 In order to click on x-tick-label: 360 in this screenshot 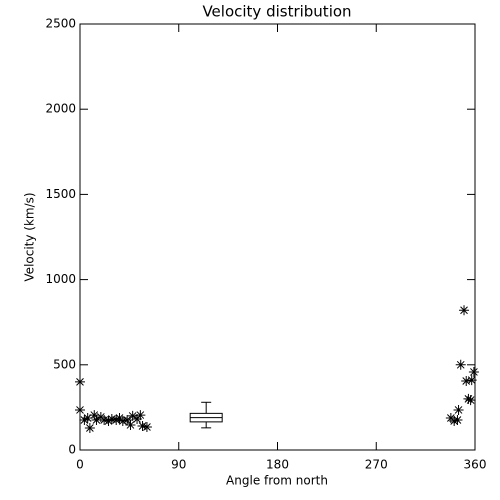, I will do `click(475, 465)`.